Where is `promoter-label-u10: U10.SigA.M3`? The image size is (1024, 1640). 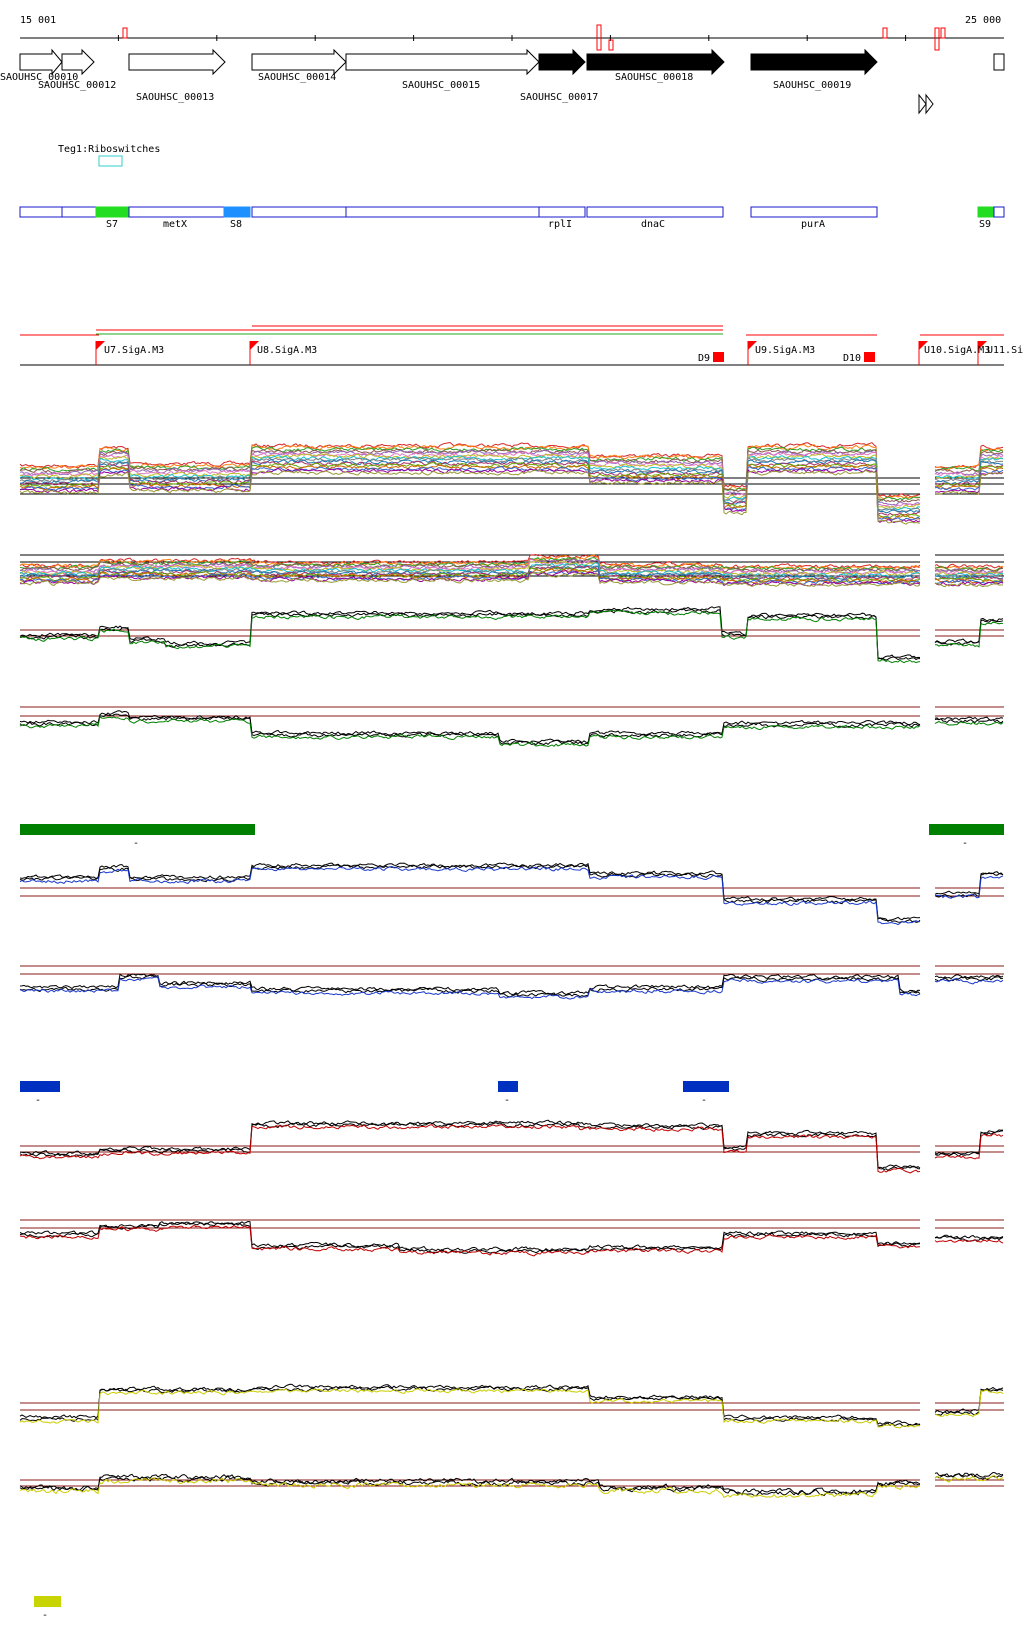 promoter-label-u10: U10.SigA.M3 is located at coordinates (957, 350).